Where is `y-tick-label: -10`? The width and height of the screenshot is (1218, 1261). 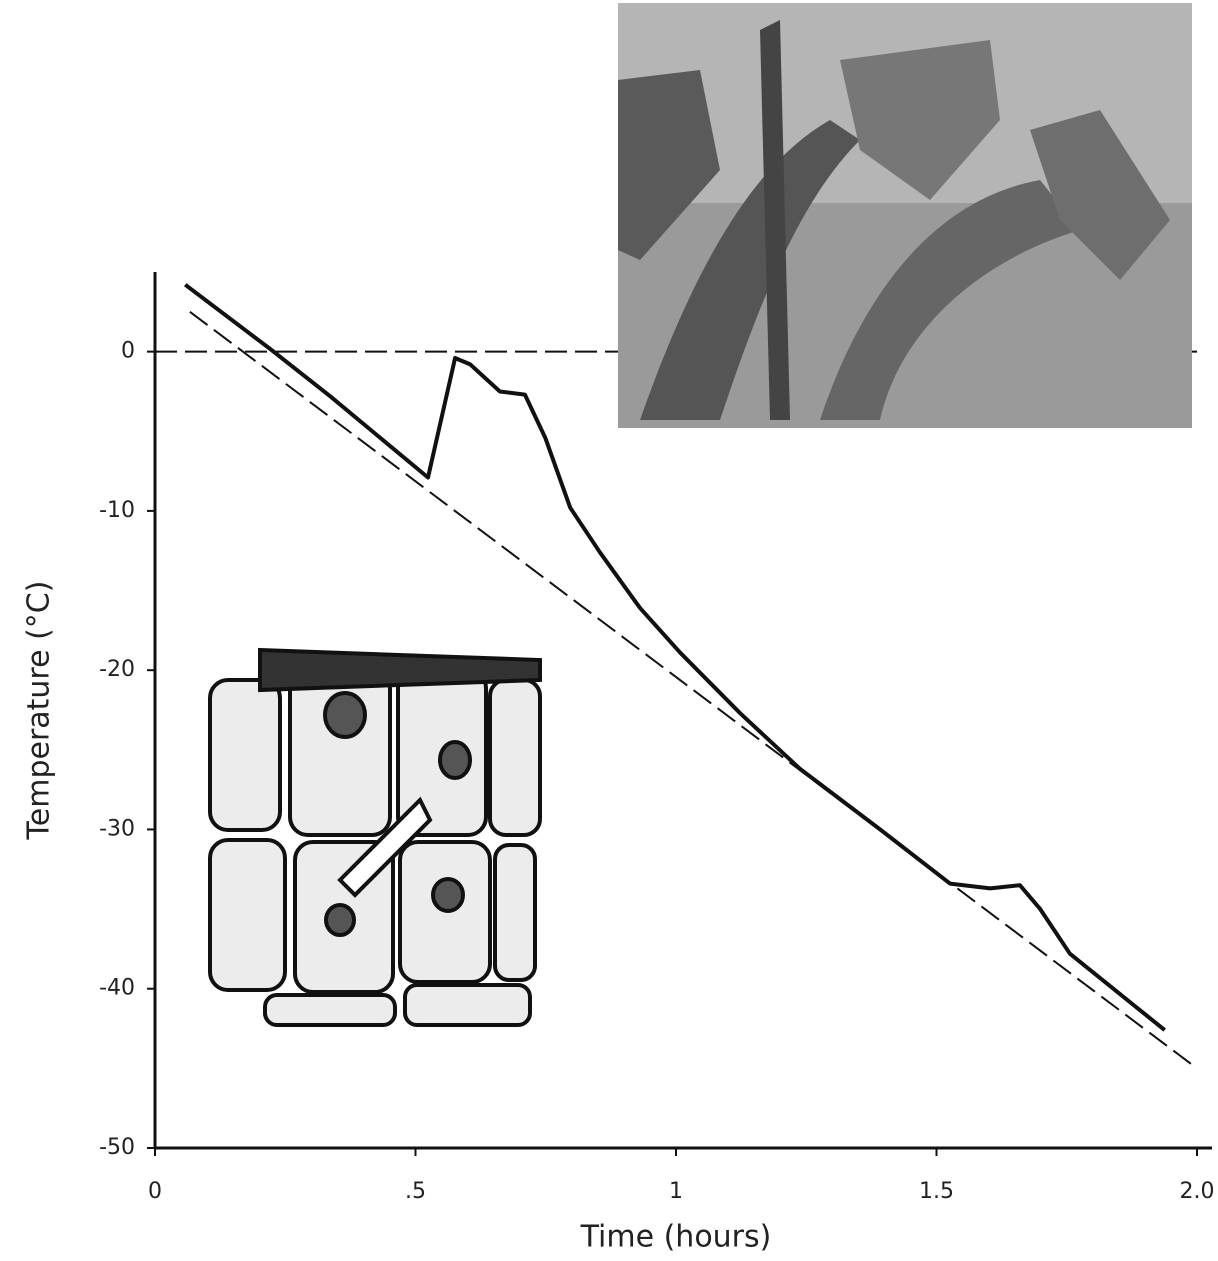
y-tick-label: -10 is located at coordinates (117, 510).